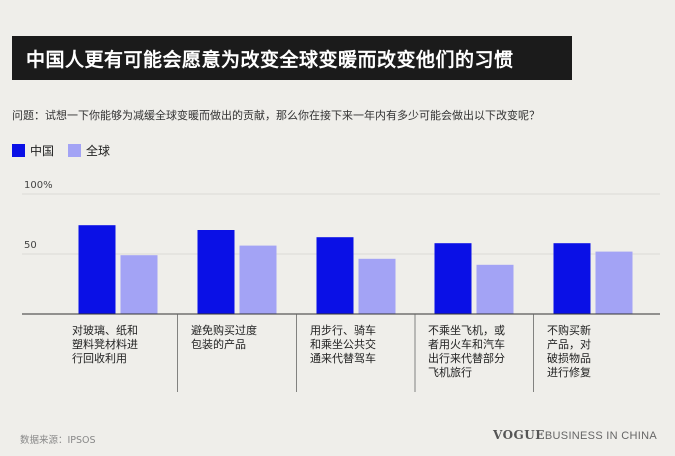 The image size is (675, 456). Describe the element at coordinates (569, 344) in the screenshot. I see `category-label: 产品，对` at that location.